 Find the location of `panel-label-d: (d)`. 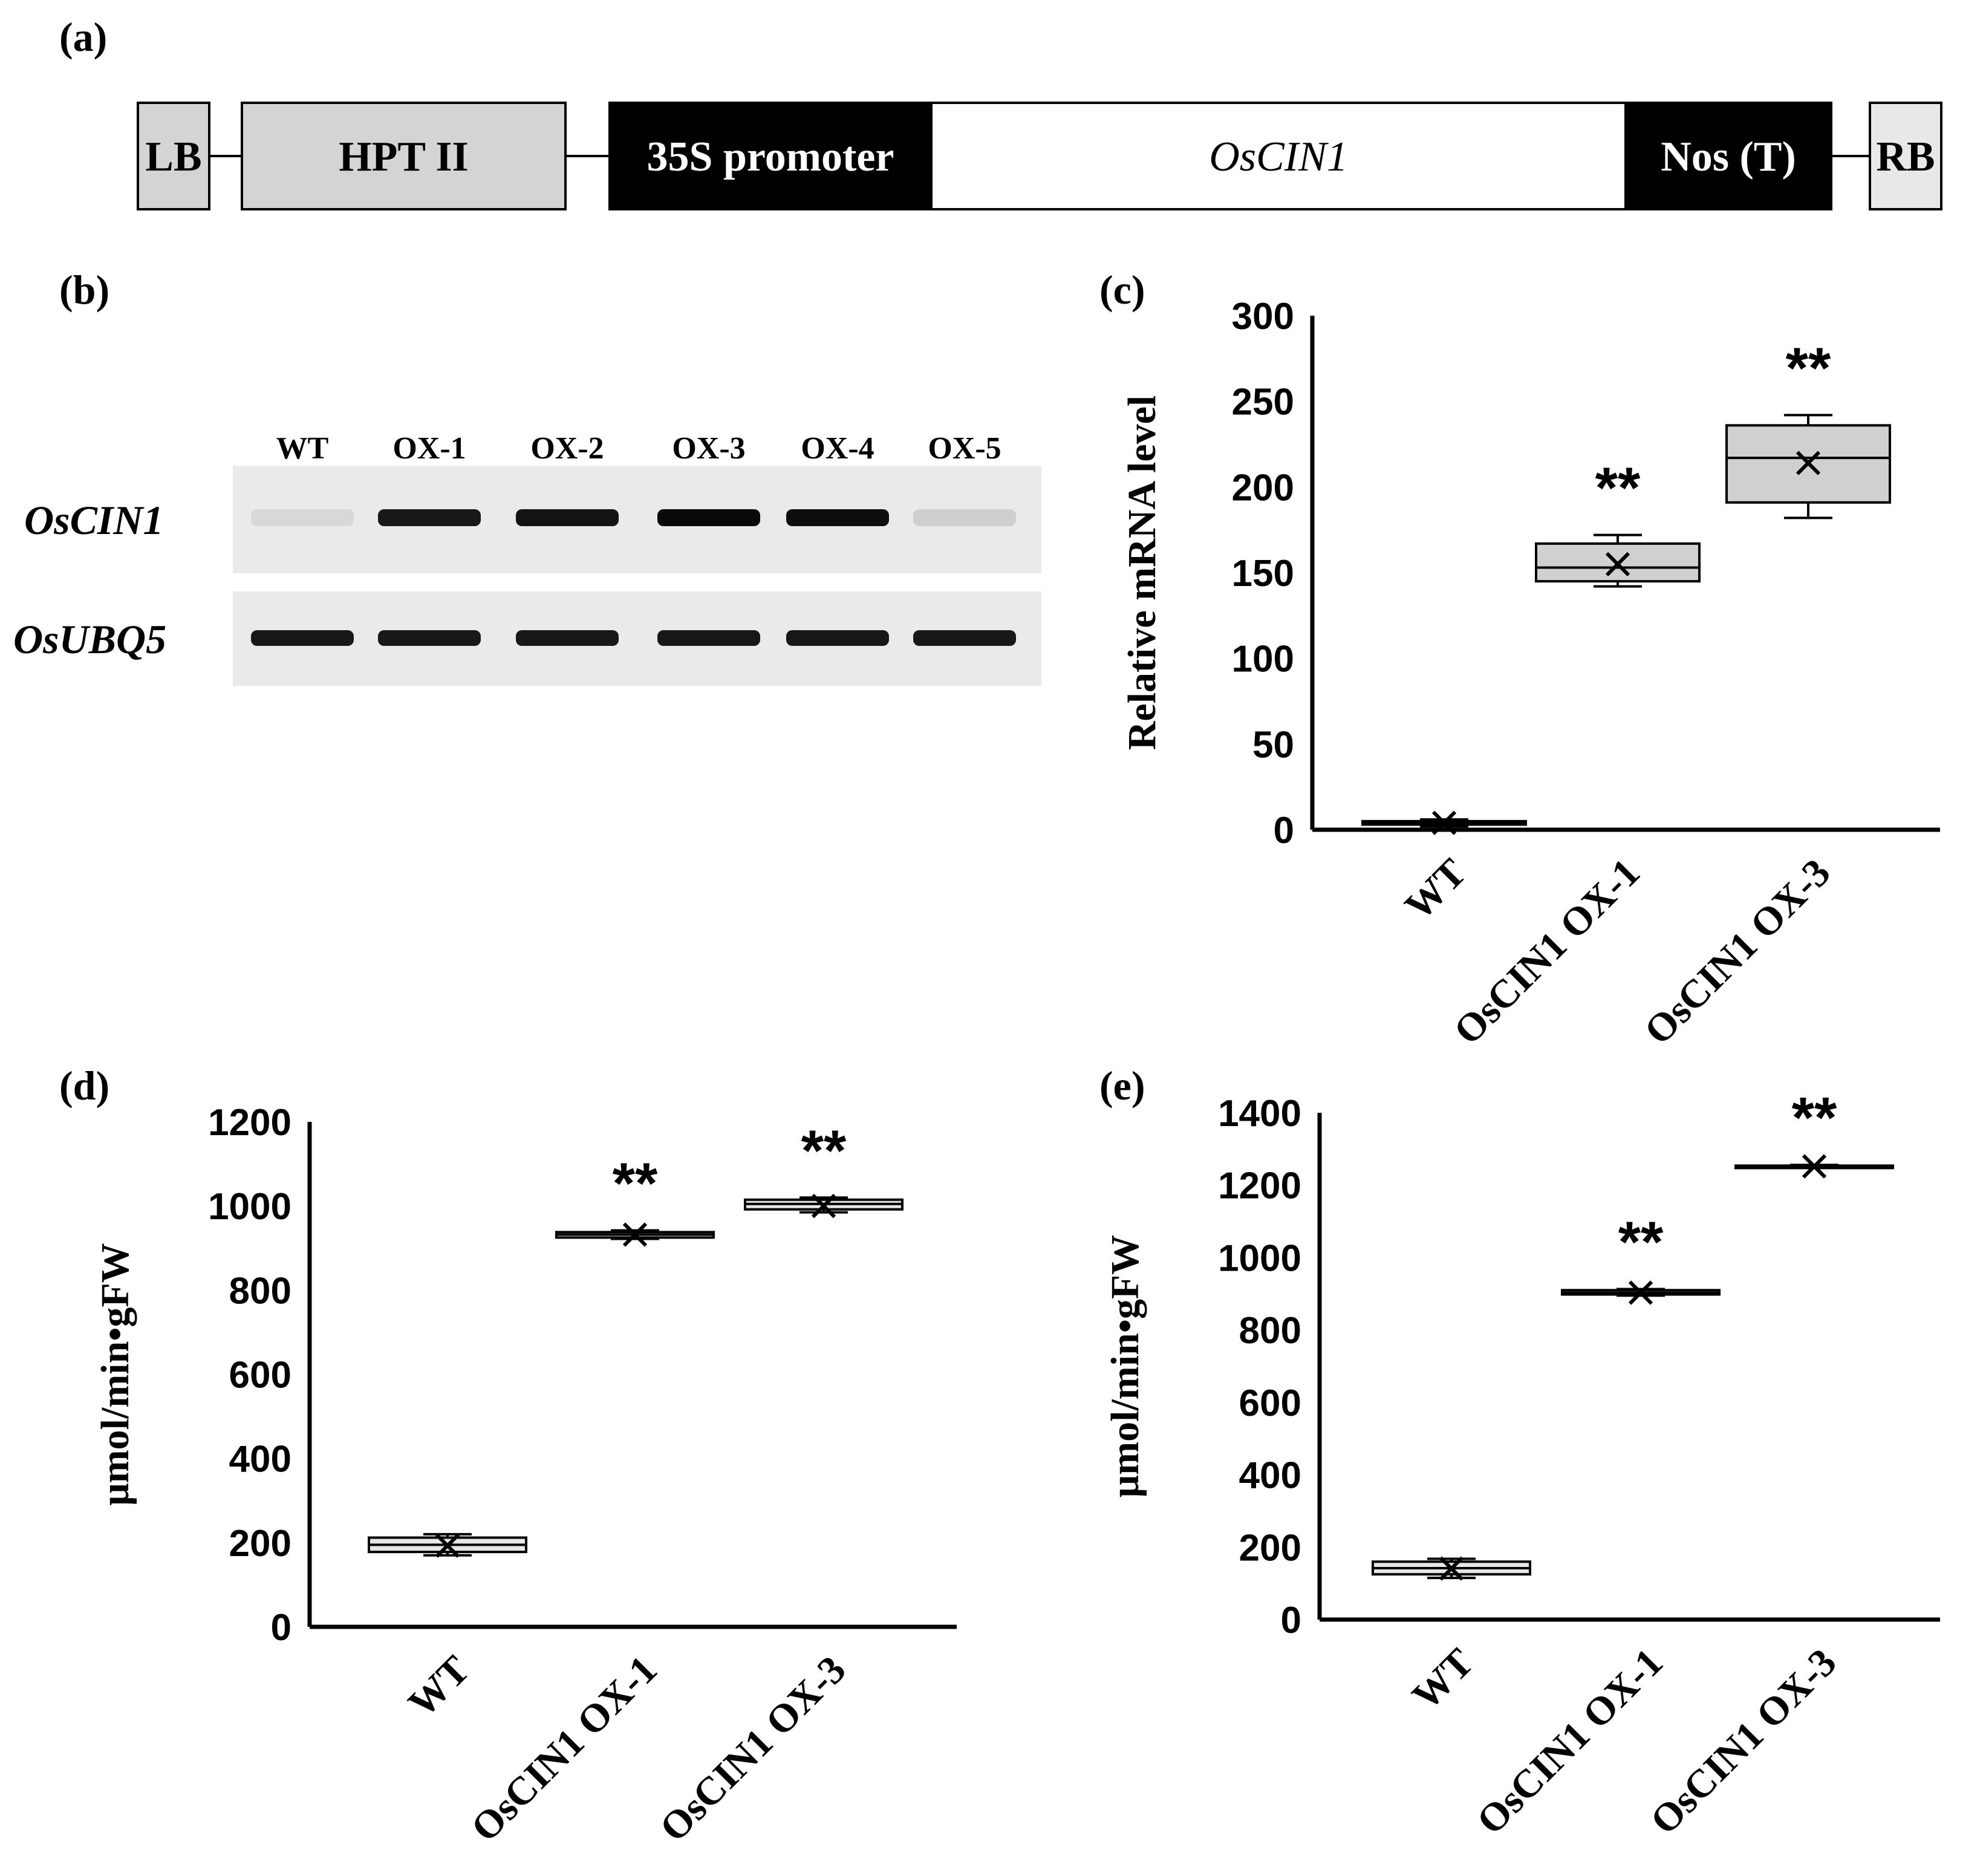

panel-label-d: (d) is located at coordinates (84, 1086).